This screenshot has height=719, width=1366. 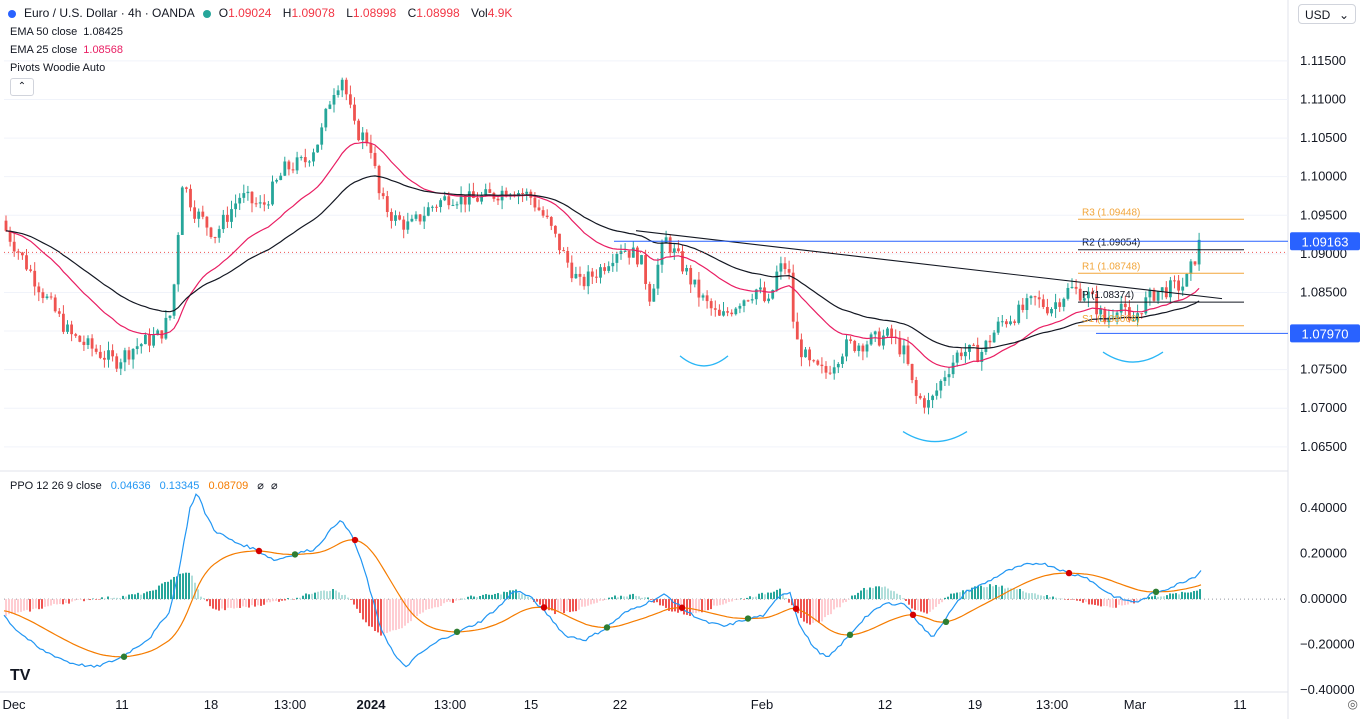 What do you see at coordinates (66, 50) in the screenshot?
I see `indicator-ema25: EMA 25 close 1.08568` at bounding box center [66, 50].